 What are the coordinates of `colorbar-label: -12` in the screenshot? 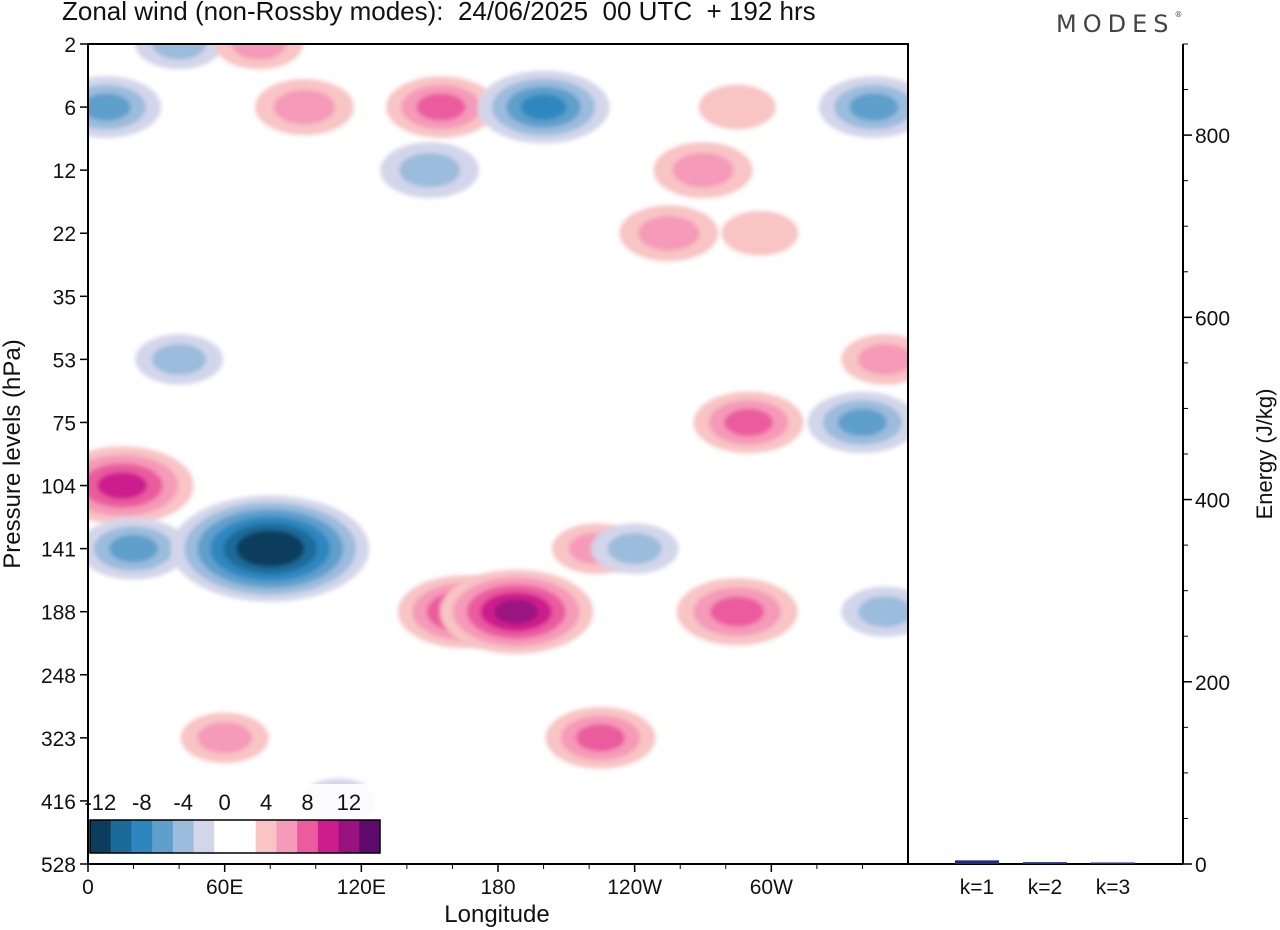 It's located at (100, 802).